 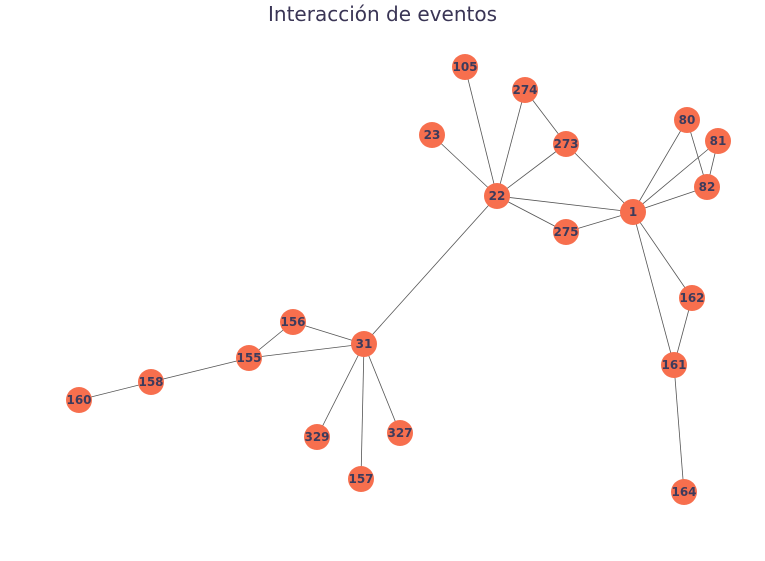 I want to click on node-81: 81, so click(x=718, y=141).